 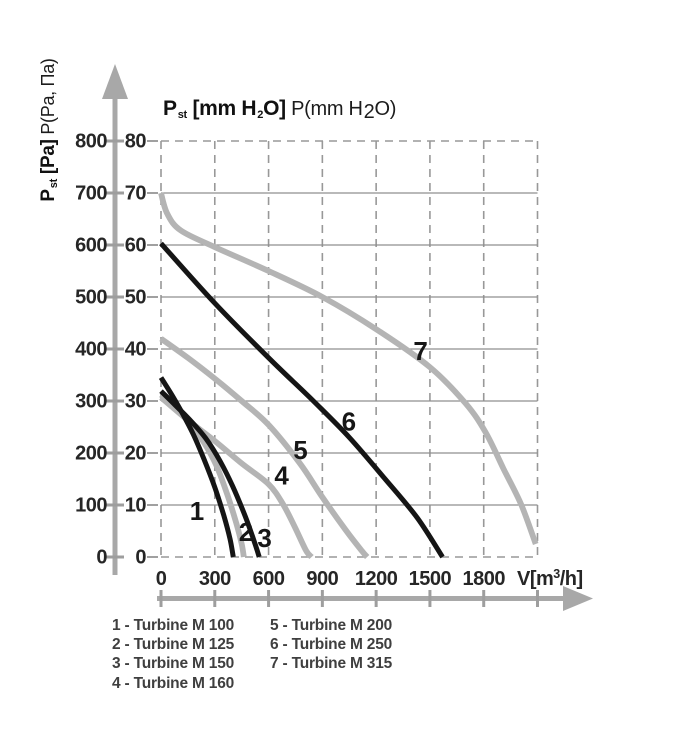 What do you see at coordinates (140, 558) in the screenshot?
I see `y-tick-label-mm: 0` at bounding box center [140, 558].